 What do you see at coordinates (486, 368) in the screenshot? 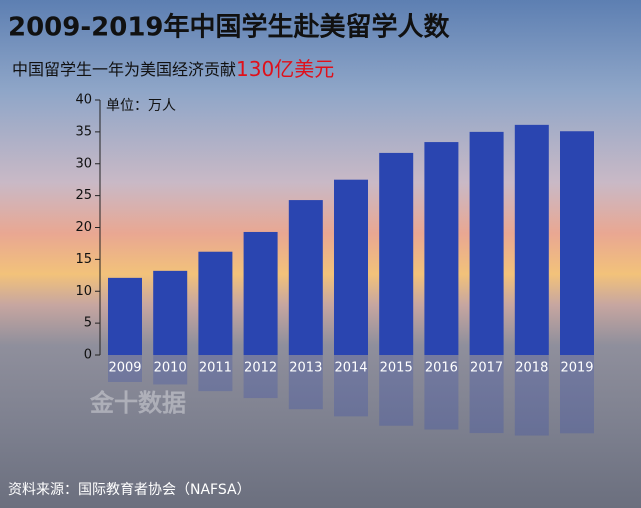
I see `x-tick-label: 2017` at bounding box center [486, 368].